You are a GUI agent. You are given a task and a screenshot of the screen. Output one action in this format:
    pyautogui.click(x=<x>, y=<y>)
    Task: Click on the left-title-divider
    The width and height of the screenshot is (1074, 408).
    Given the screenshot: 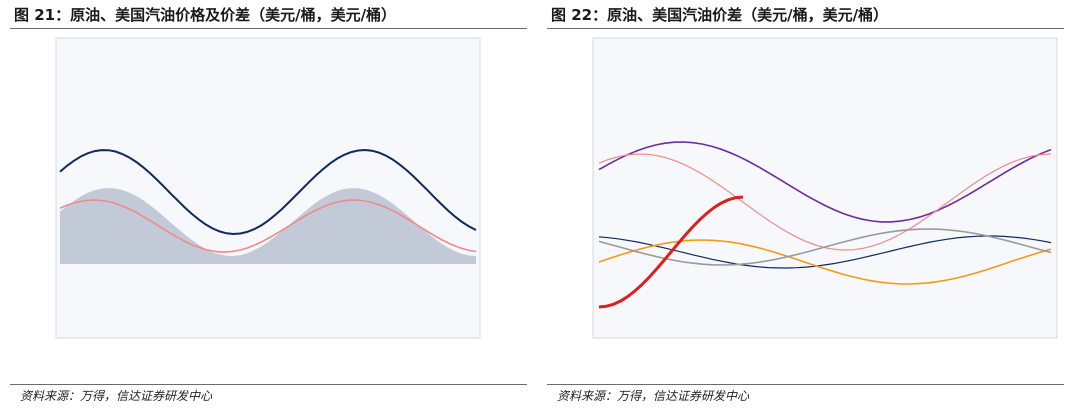 What is the action you would take?
    pyautogui.click(x=268, y=28)
    